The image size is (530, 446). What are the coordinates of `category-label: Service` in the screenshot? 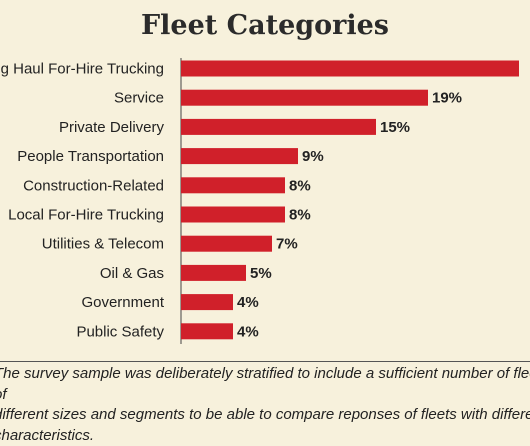 It's located at (139, 98).